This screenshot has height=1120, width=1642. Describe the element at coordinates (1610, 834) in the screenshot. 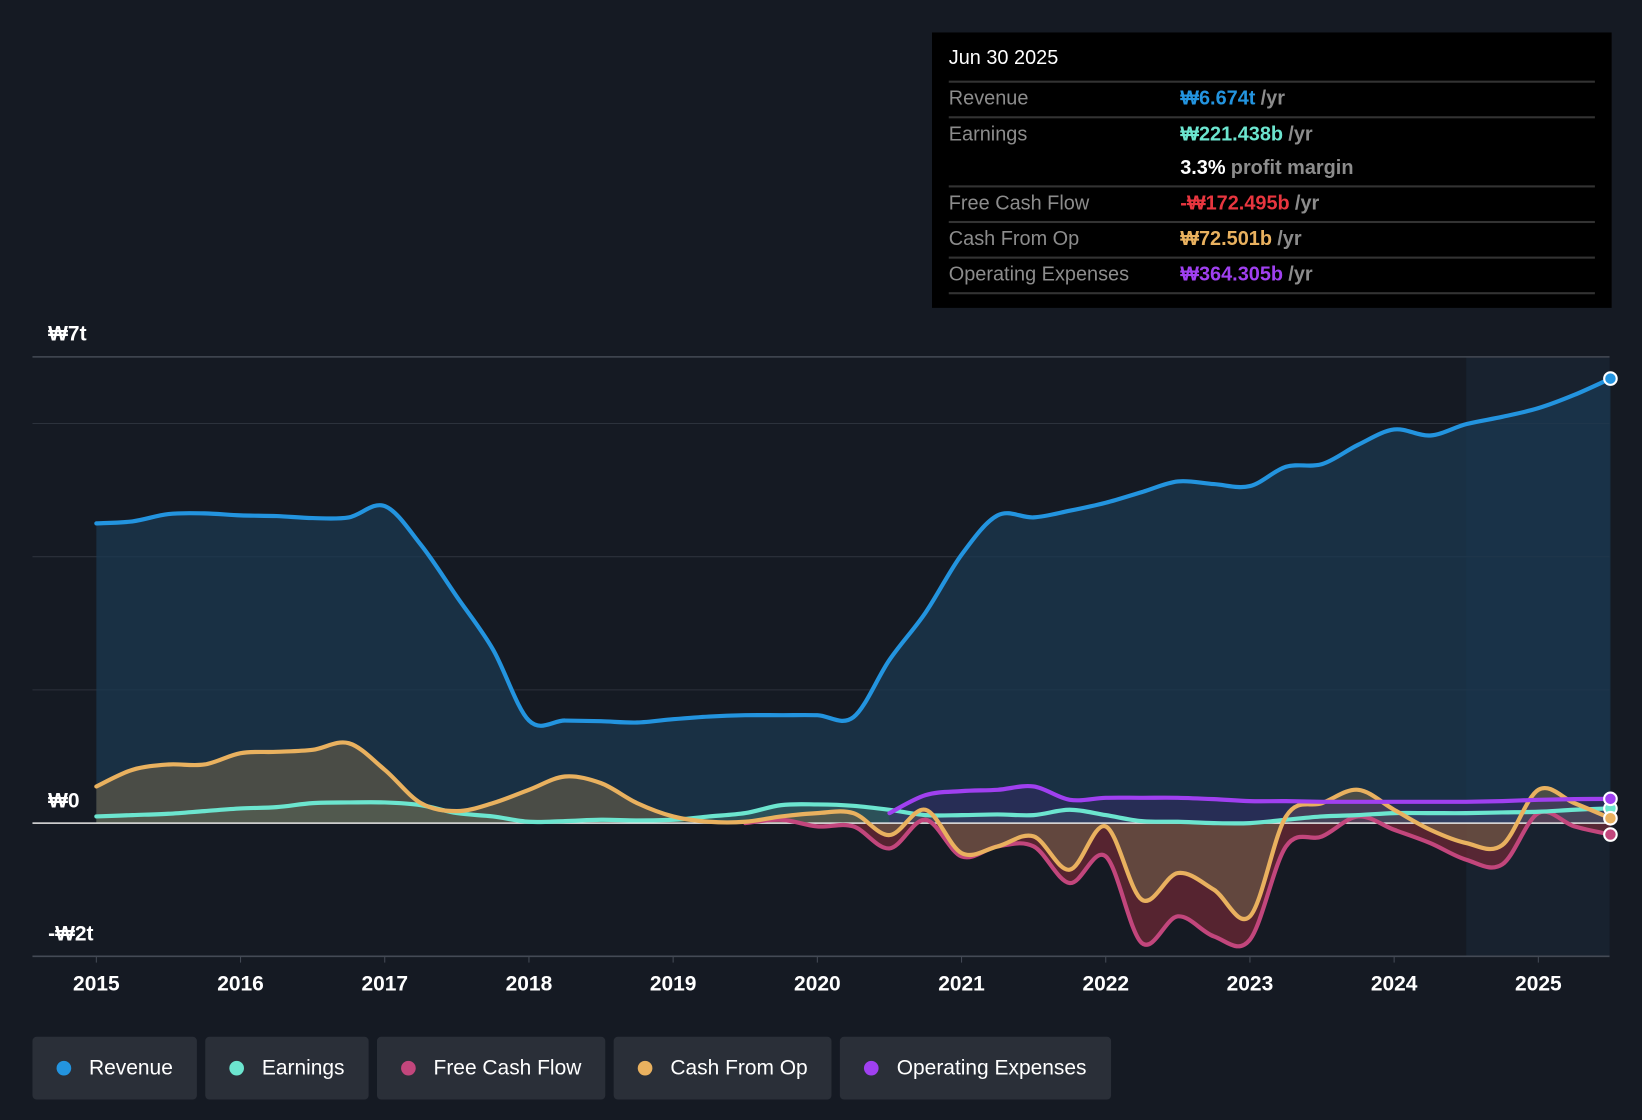

I see `free-cash-flow-end-dot` at that location.